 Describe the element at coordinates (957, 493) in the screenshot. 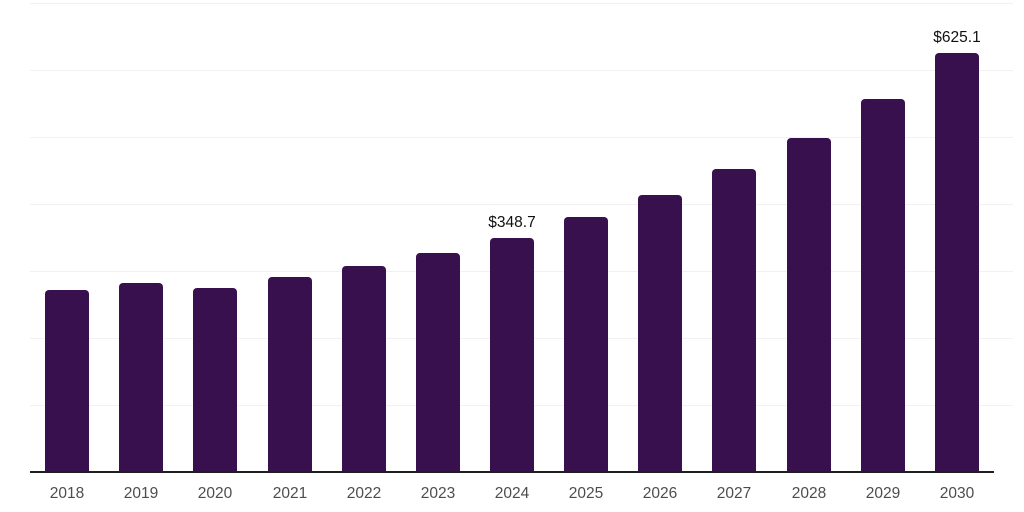

I see `x-tick-label: 2030` at that location.